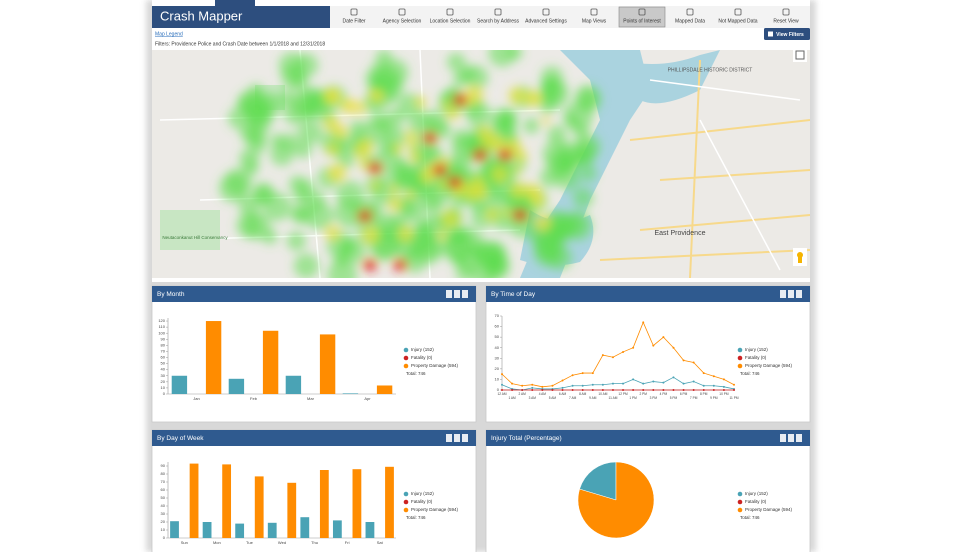 The height and width of the screenshot is (552, 980). I want to click on panel, so click(314, 354).